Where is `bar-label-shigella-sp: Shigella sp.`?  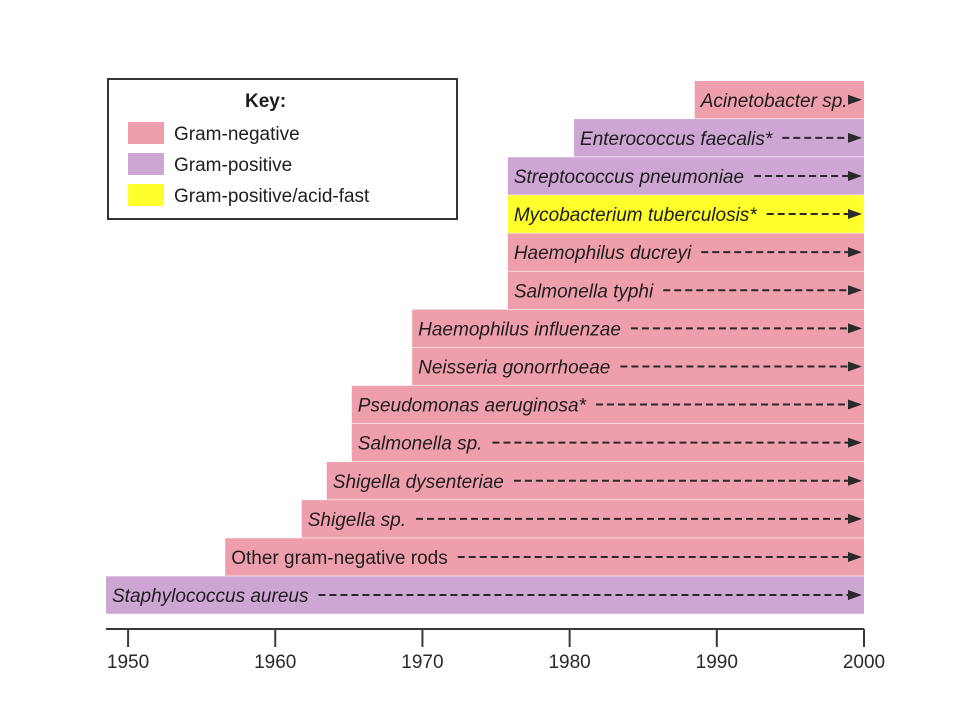 bar-label-shigella-sp: Shigella sp. is located at coordinates (357, 520).